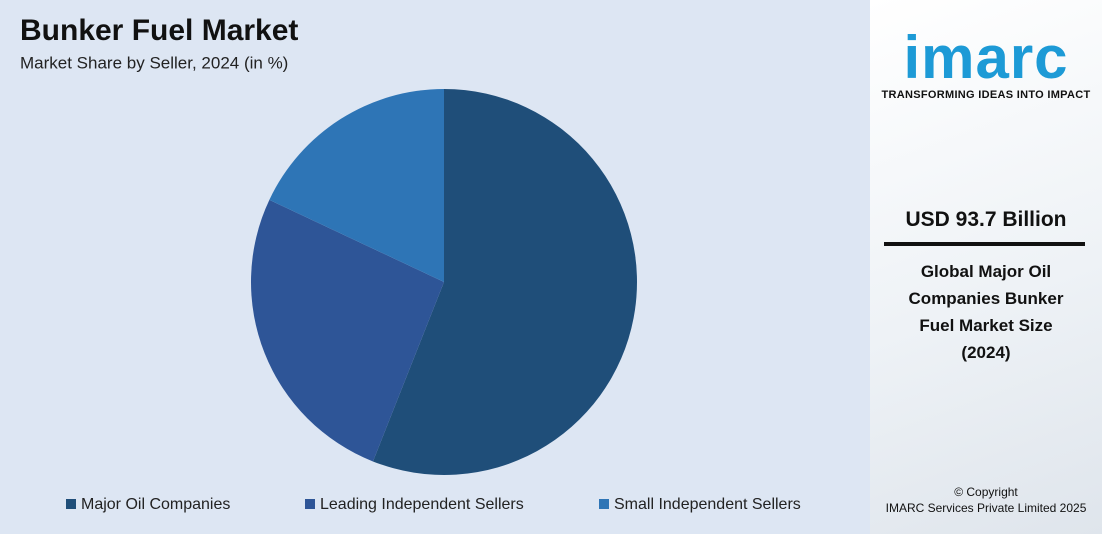 The width and height of the screenshot is (1102, 534). What do you see at coordinates (984, 244) in the screenshot?
I see `divider` at bounding box center [984, 244].